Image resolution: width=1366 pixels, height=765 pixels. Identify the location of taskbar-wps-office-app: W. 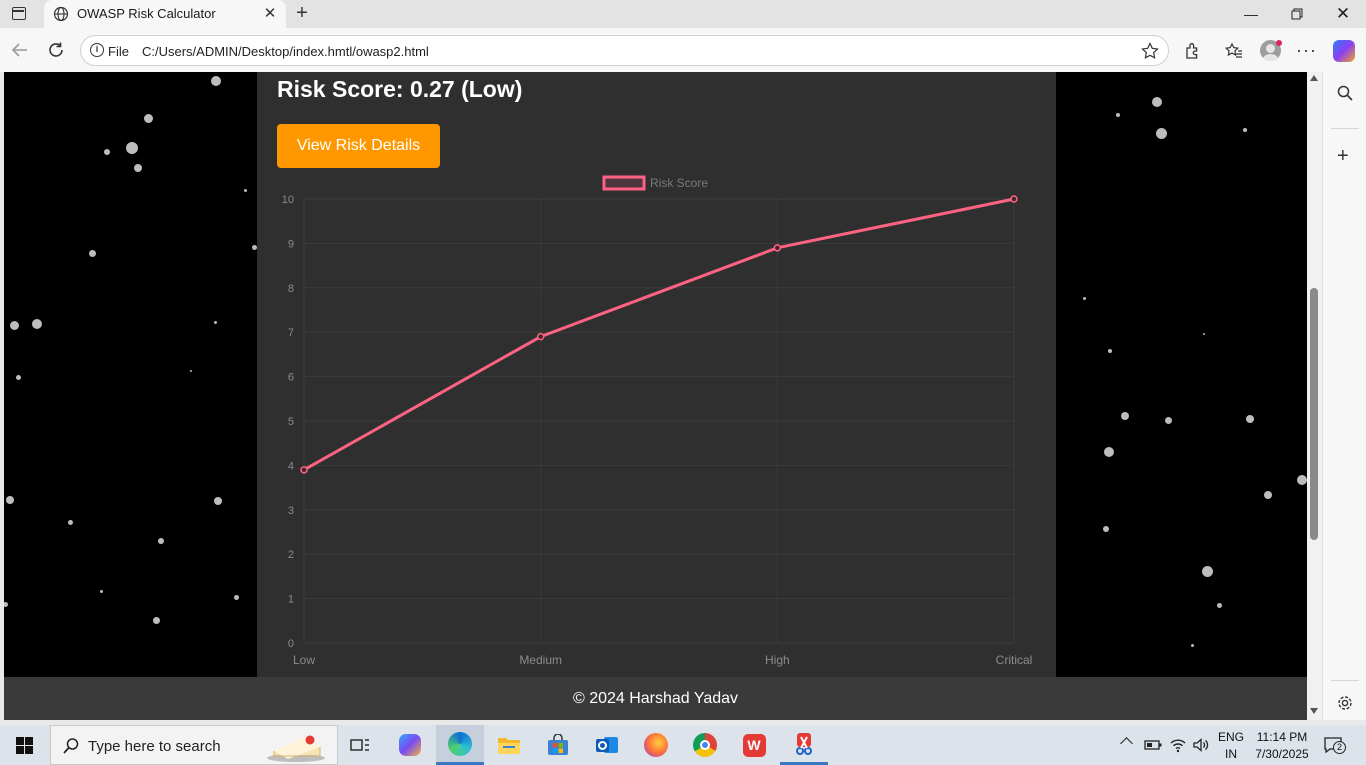
(754, 745).